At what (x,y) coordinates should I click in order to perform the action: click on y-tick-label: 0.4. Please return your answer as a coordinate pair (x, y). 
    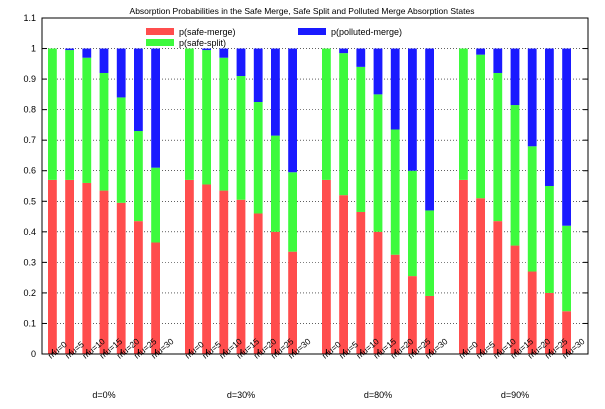
    Looking at the image, I should click on (29, 232).